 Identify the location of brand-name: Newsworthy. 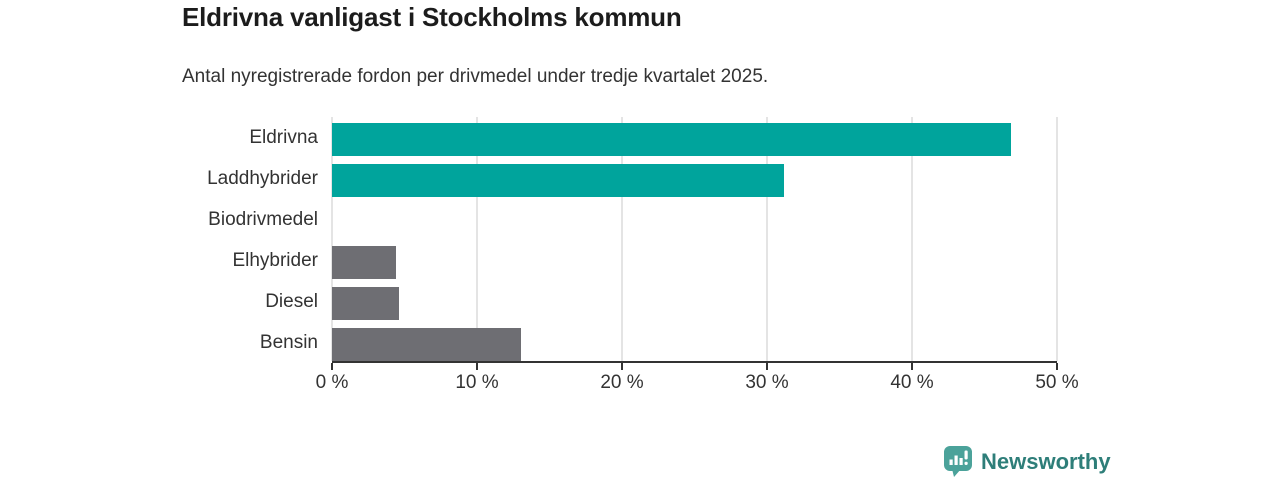
(1046, 461).